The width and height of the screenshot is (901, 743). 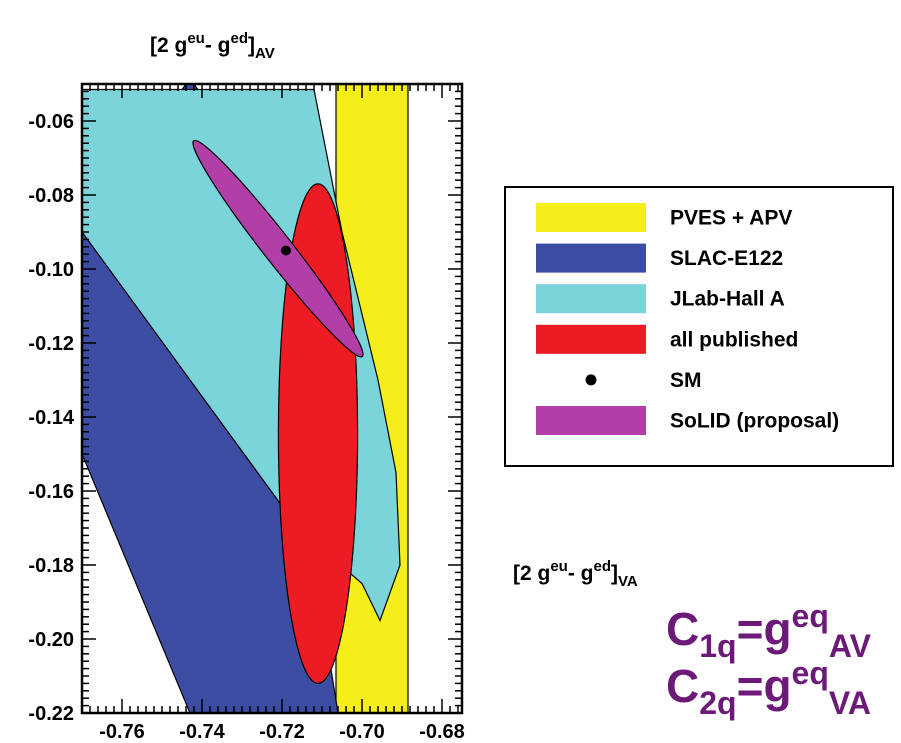 I want to click on formula-c1q: C1q=geqAV, so click(x=769, y=631).